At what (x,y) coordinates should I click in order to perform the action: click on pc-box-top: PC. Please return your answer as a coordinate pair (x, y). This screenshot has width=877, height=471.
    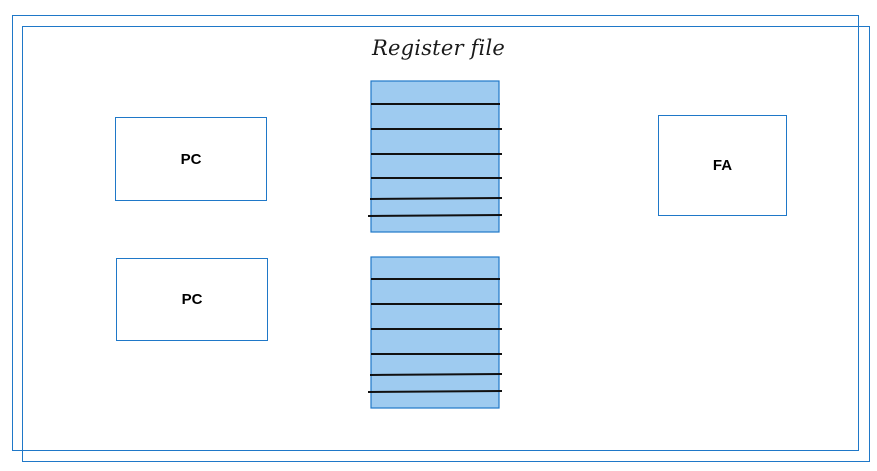
    Looking at the image, I should click on (191, 159).